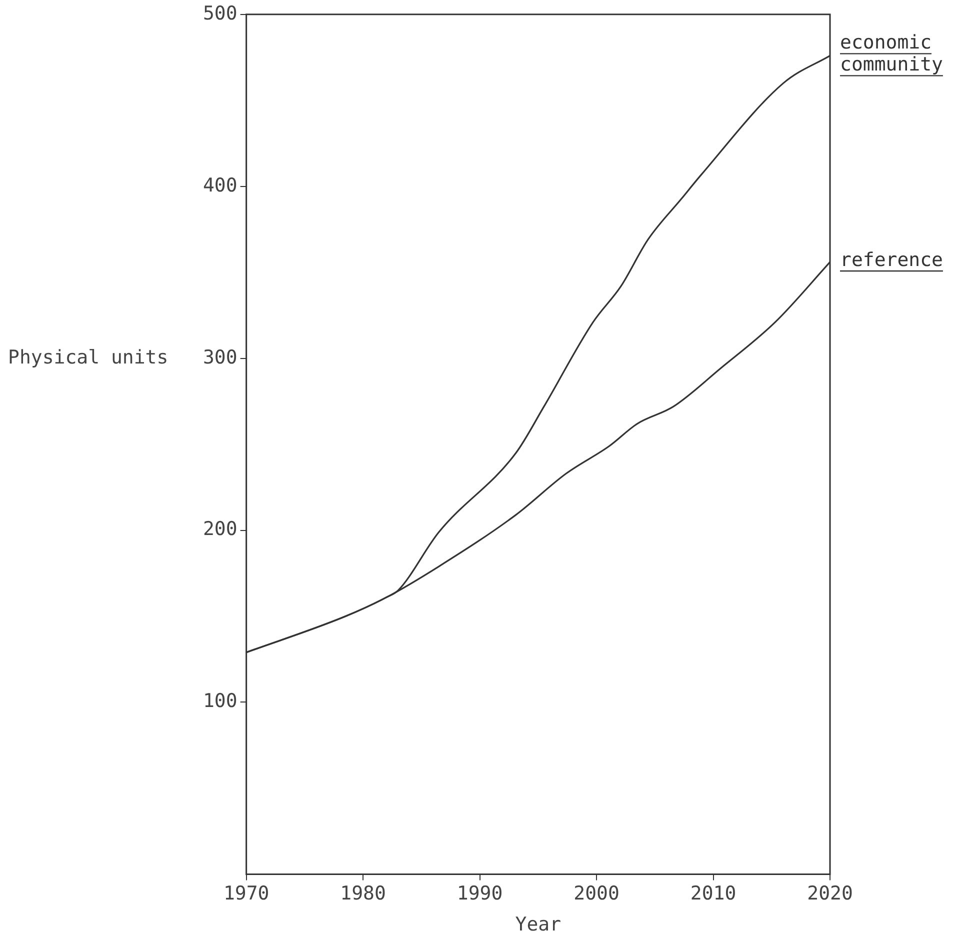  Describe the element at coordinates (363, 893) in the screenshot. I see `x-tick-label: 1980` at that location.